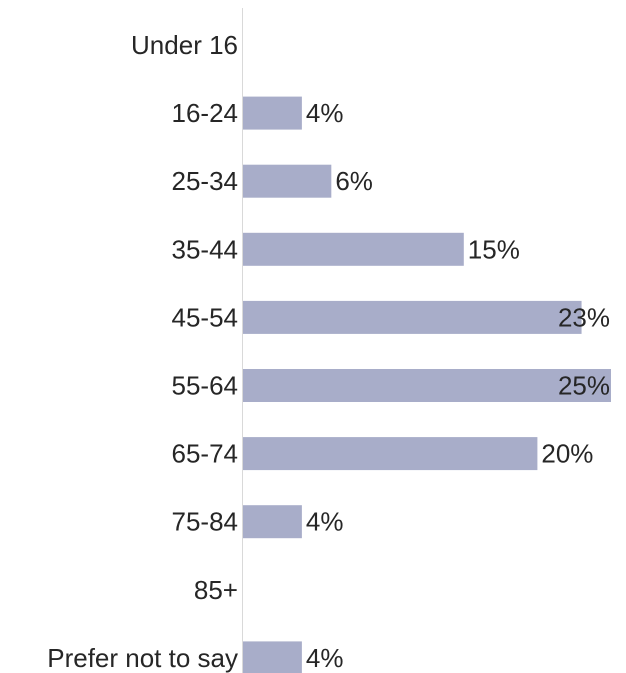  I want to click on data-label: 23%, so click(584, 317).